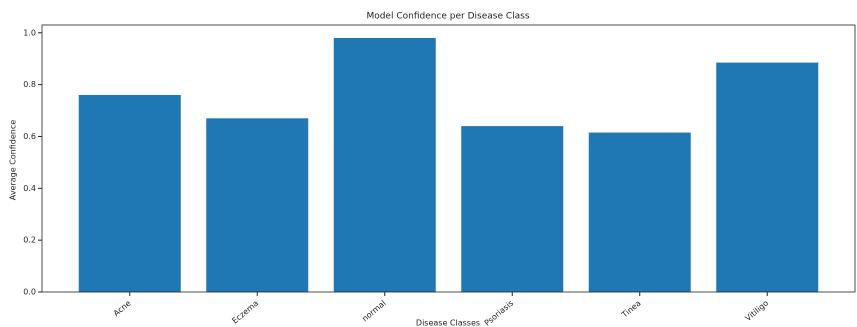  Describe the element at coordinates (29, 84) in the screenshot. I see `y-tick-label: 0.8` at that location.